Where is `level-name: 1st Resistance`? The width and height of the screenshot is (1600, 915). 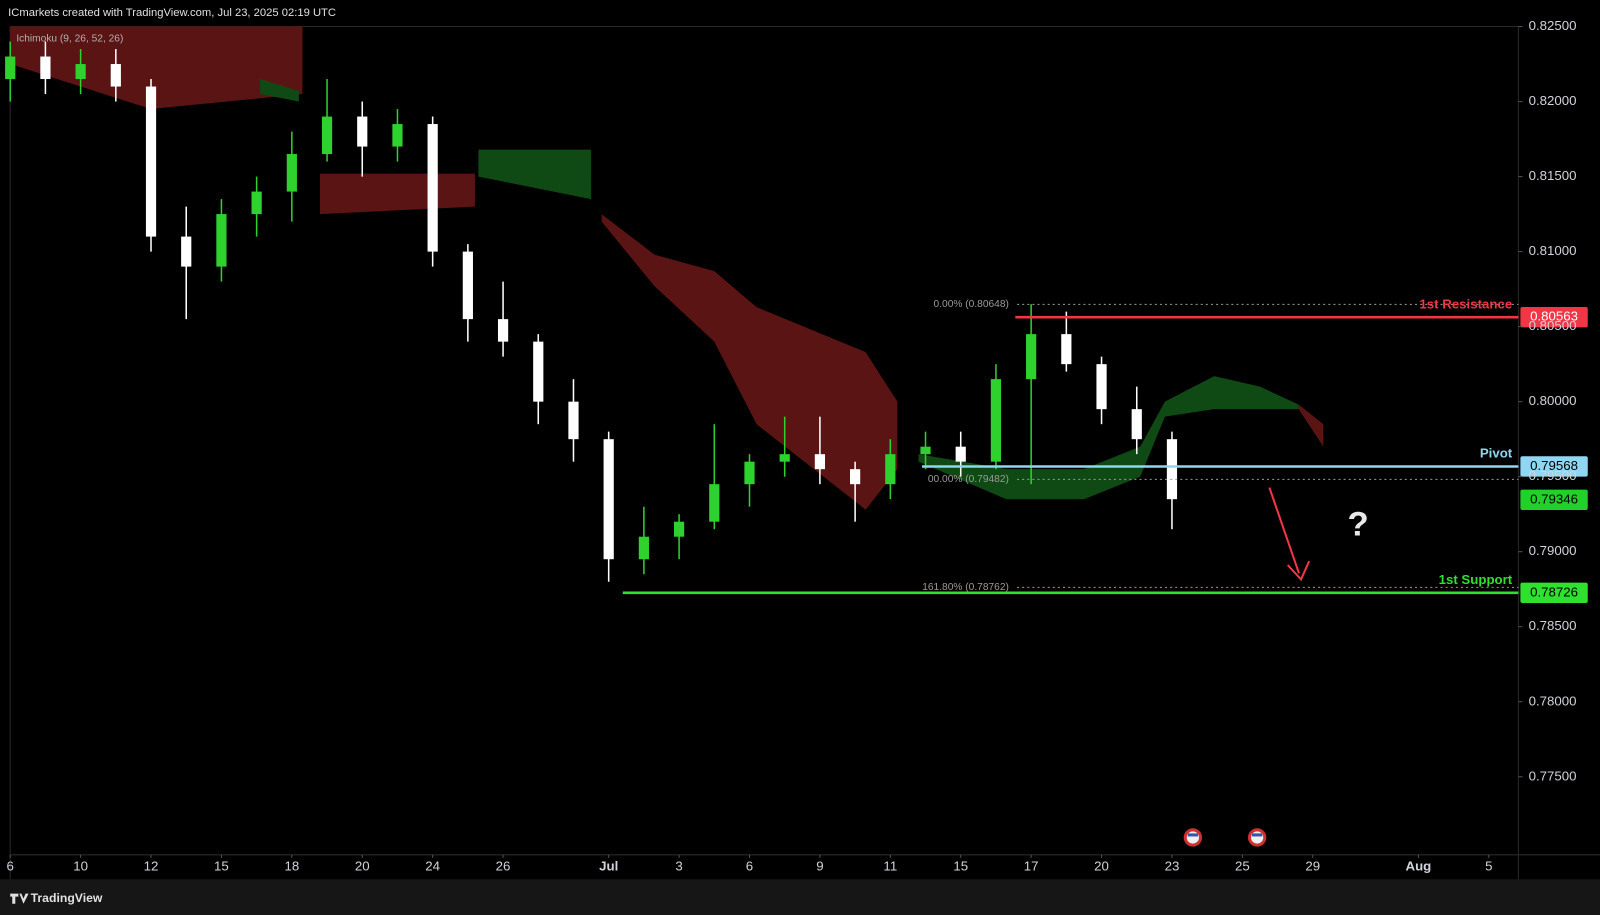 level-name: 1st Resistance is located at coordinates (1465, 303).